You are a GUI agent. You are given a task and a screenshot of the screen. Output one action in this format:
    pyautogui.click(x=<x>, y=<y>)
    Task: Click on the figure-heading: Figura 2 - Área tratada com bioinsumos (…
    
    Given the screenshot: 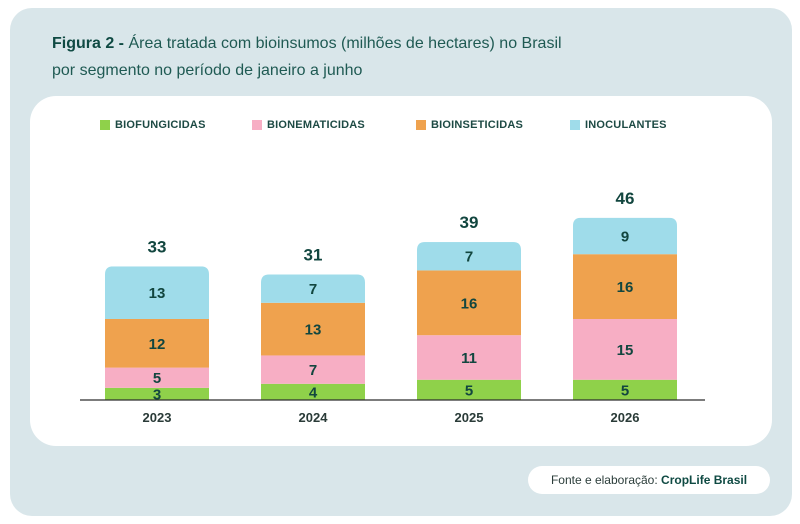 What is the action you would take?
    pyautogui.click(x=402, y=57)
    